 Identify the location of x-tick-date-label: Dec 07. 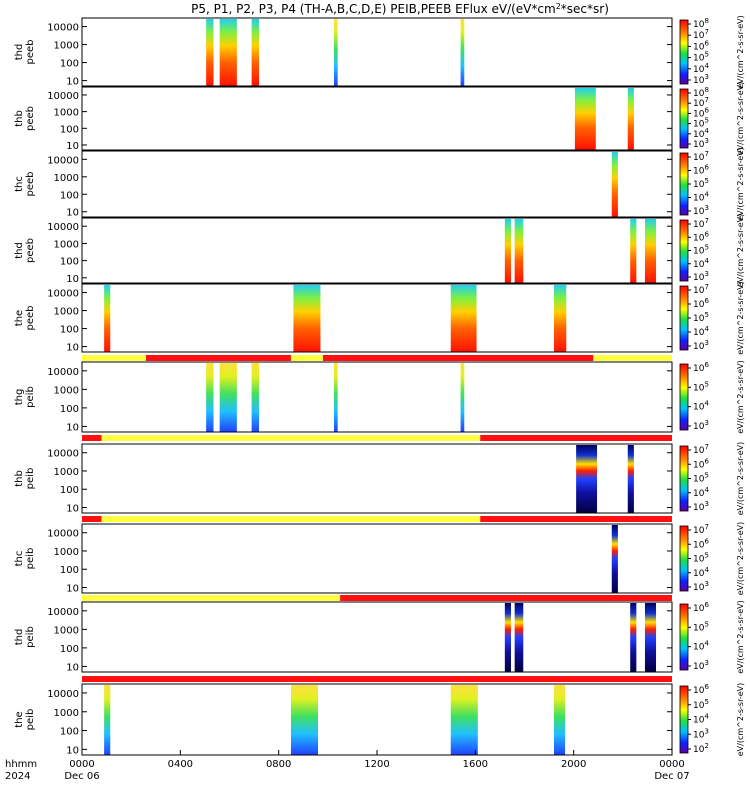
(671, 776).